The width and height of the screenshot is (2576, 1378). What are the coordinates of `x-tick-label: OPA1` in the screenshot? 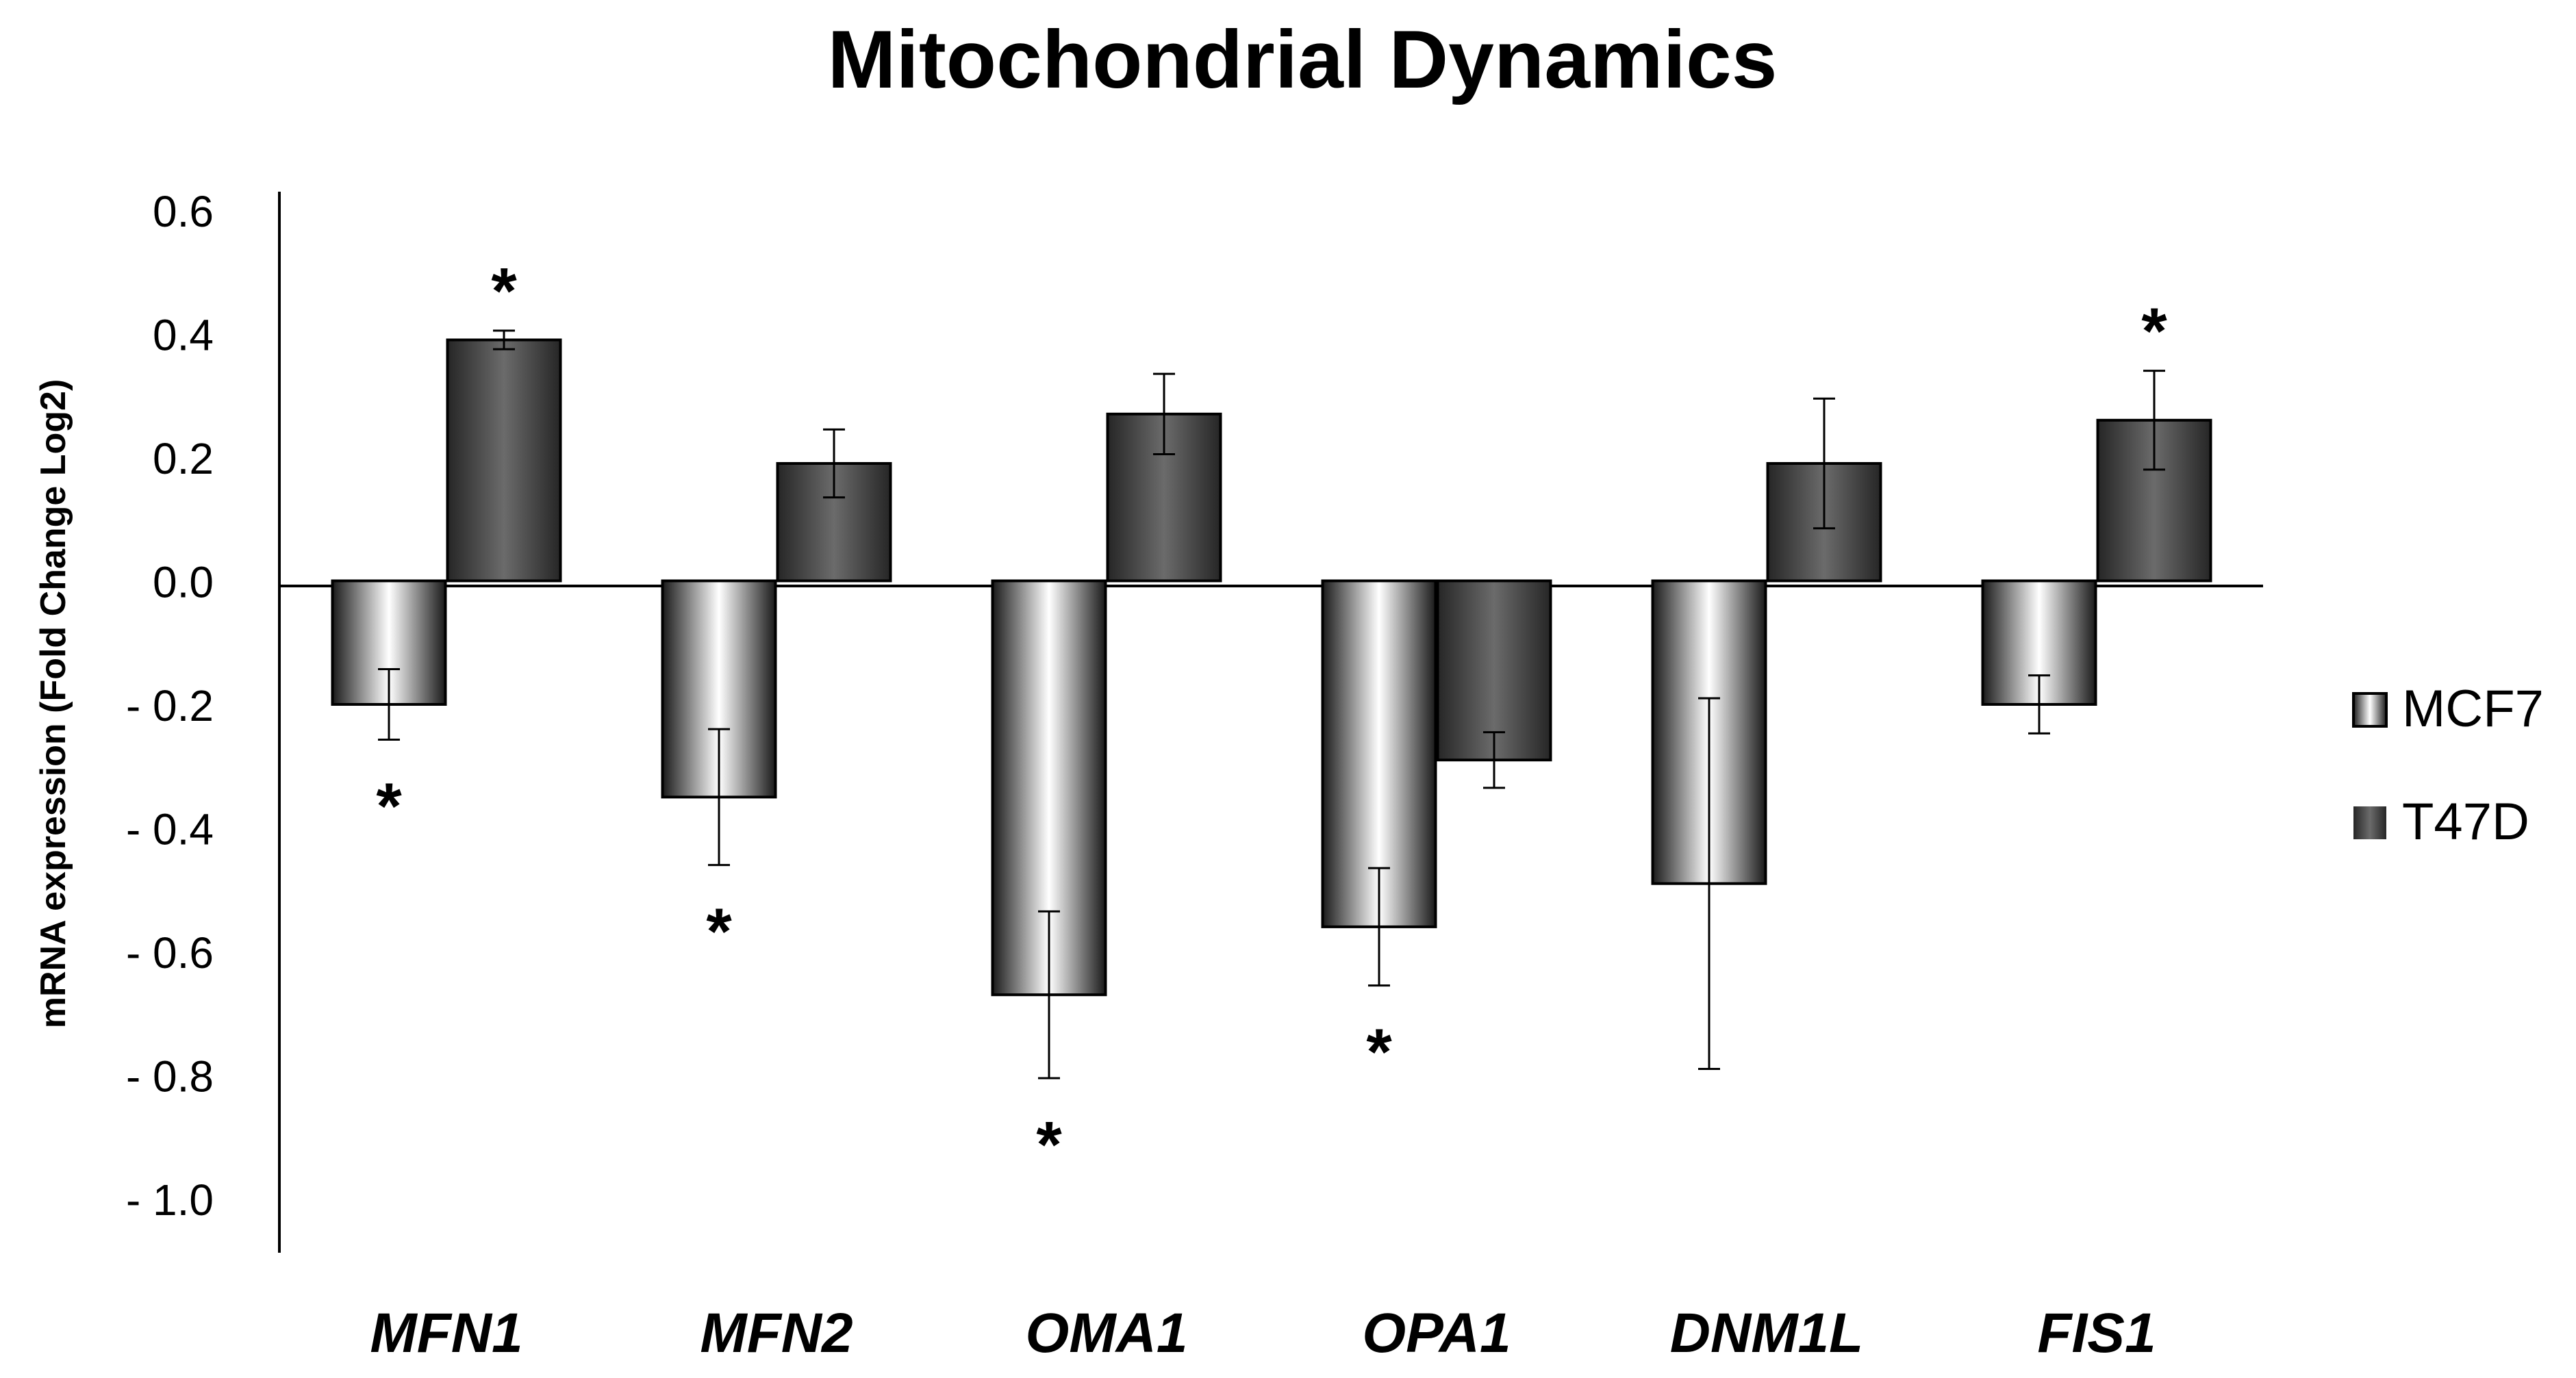 It's located at (1437, 1333).